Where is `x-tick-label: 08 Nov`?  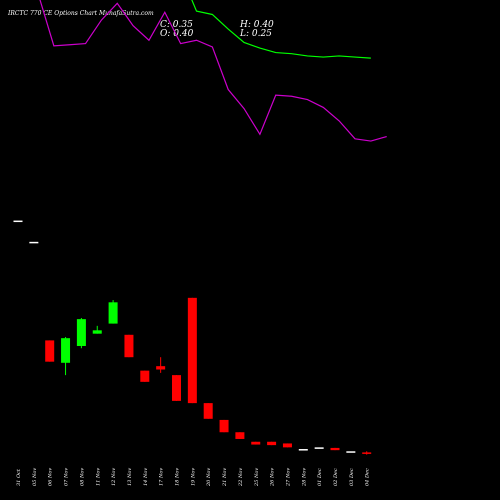
x-tick-label: 08 Nov is located at coordinates (82, 477).